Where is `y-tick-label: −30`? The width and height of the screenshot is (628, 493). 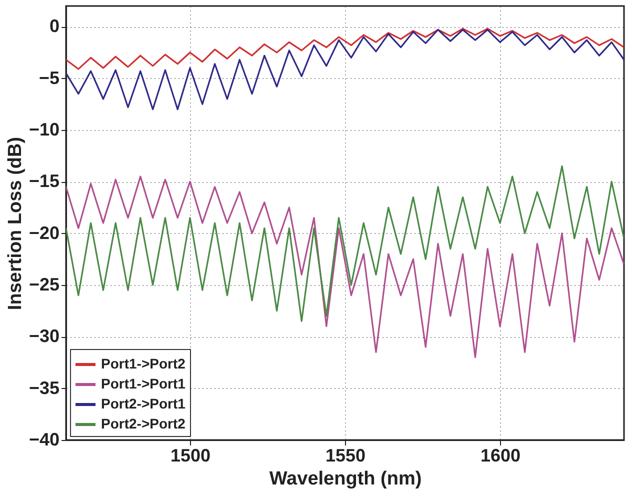 y-tick-label: −30 is located at coordinates (44, 336).